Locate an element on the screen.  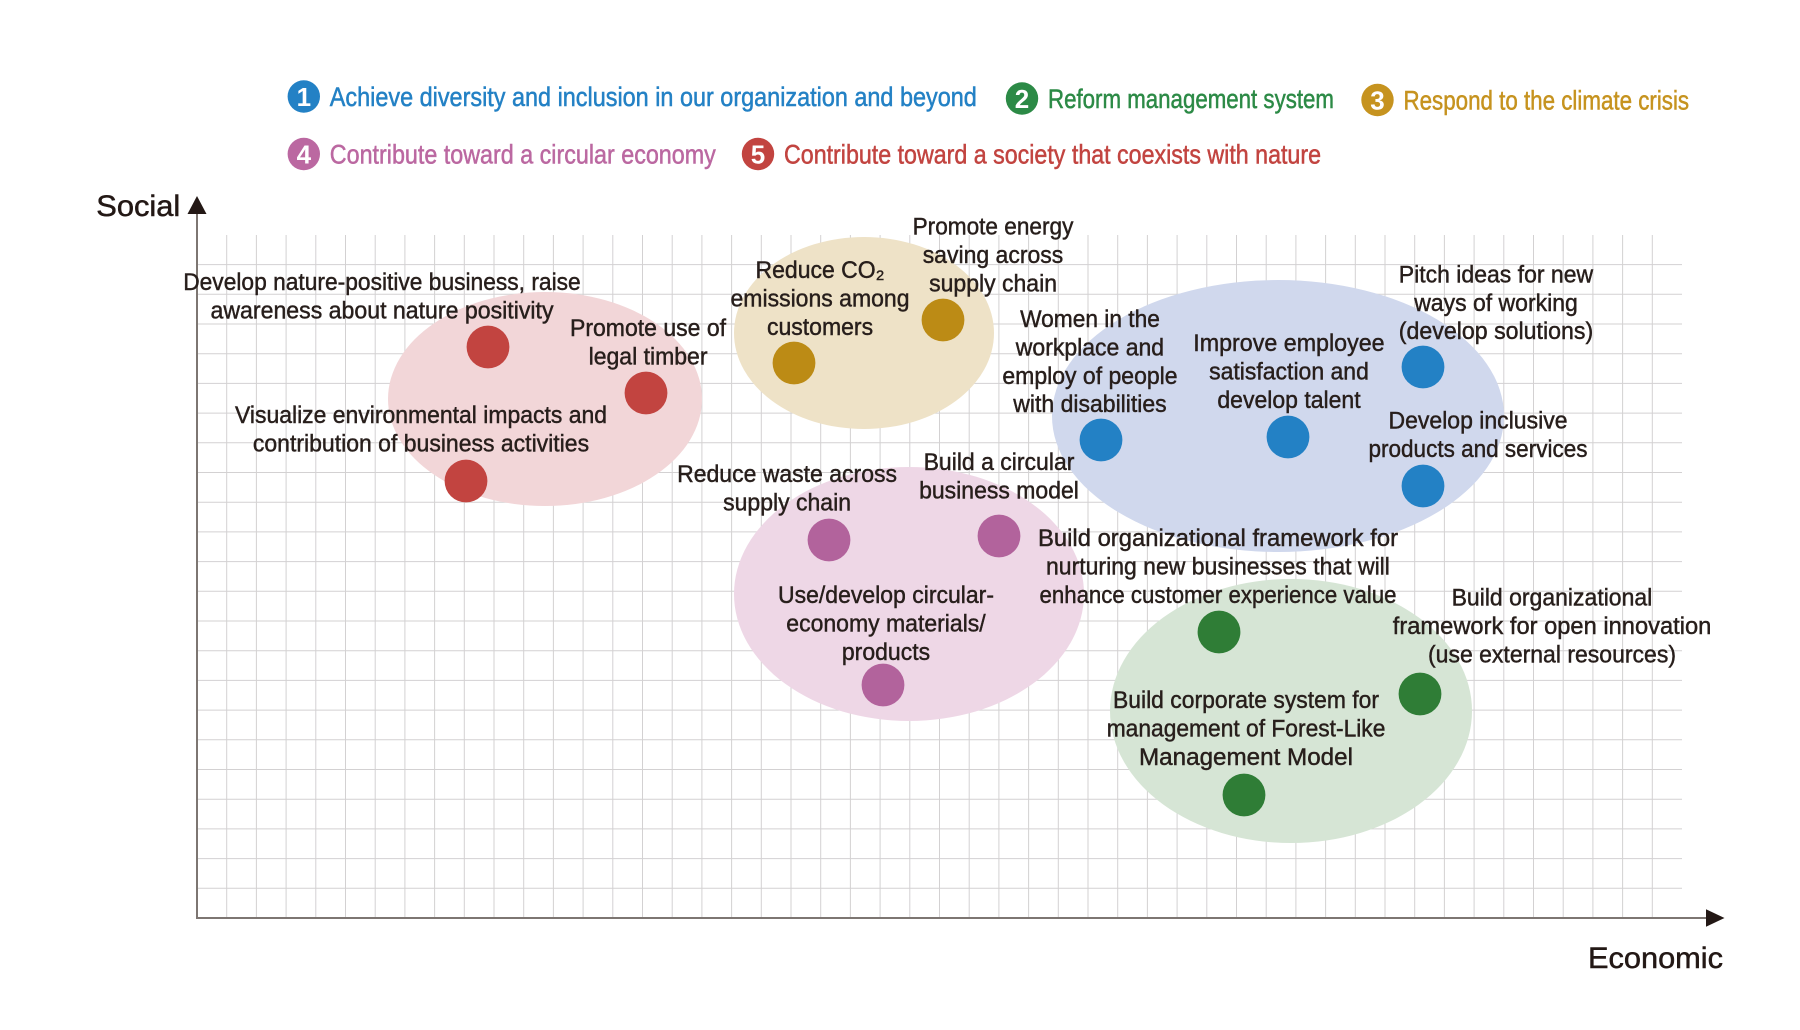
svg-text: Social is located at coordinates (138, 206).